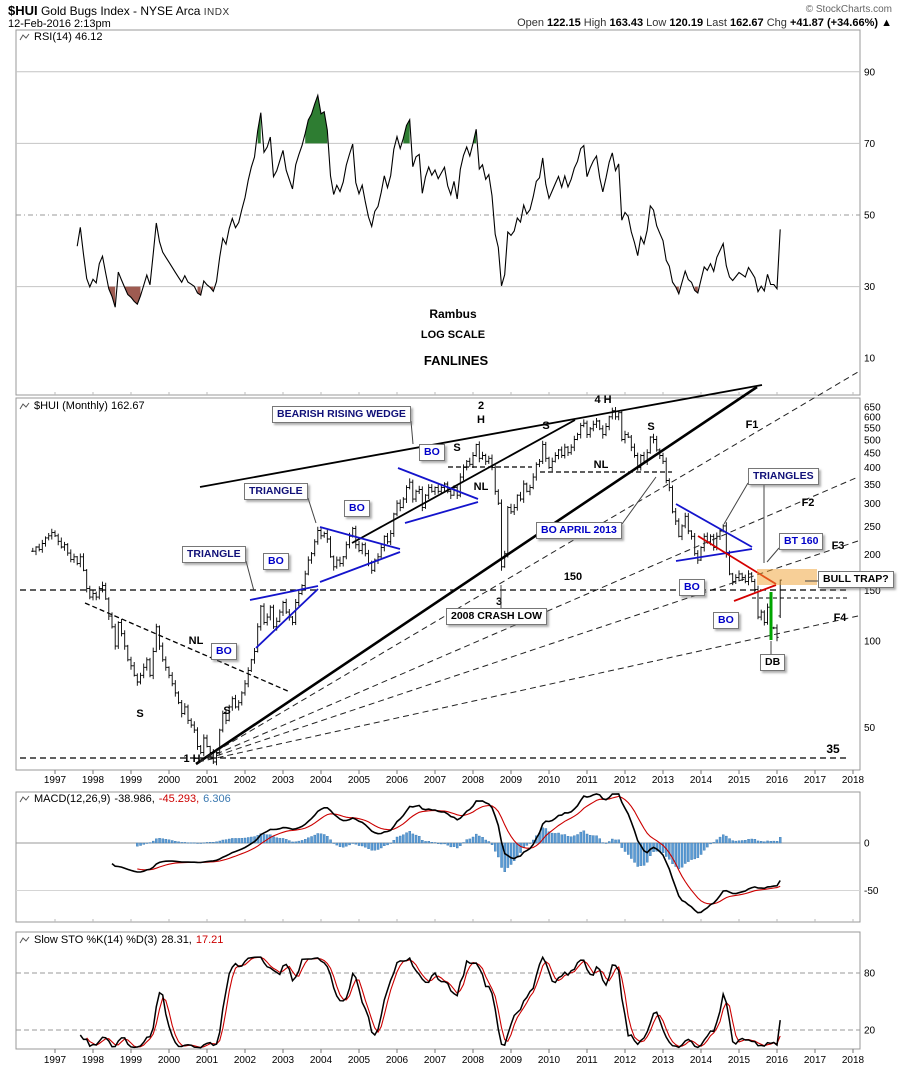  Describe the element at coordinates (777, 1060) in the screenshot. I see `svg-text: 2016` at that location.